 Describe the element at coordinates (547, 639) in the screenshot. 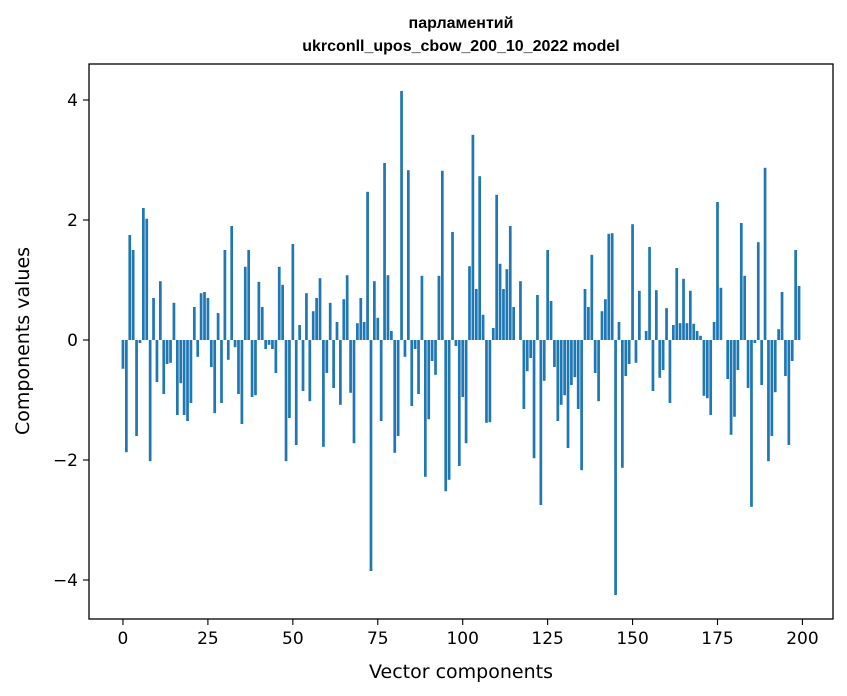

I see `x-tick-label: 125` at that location.